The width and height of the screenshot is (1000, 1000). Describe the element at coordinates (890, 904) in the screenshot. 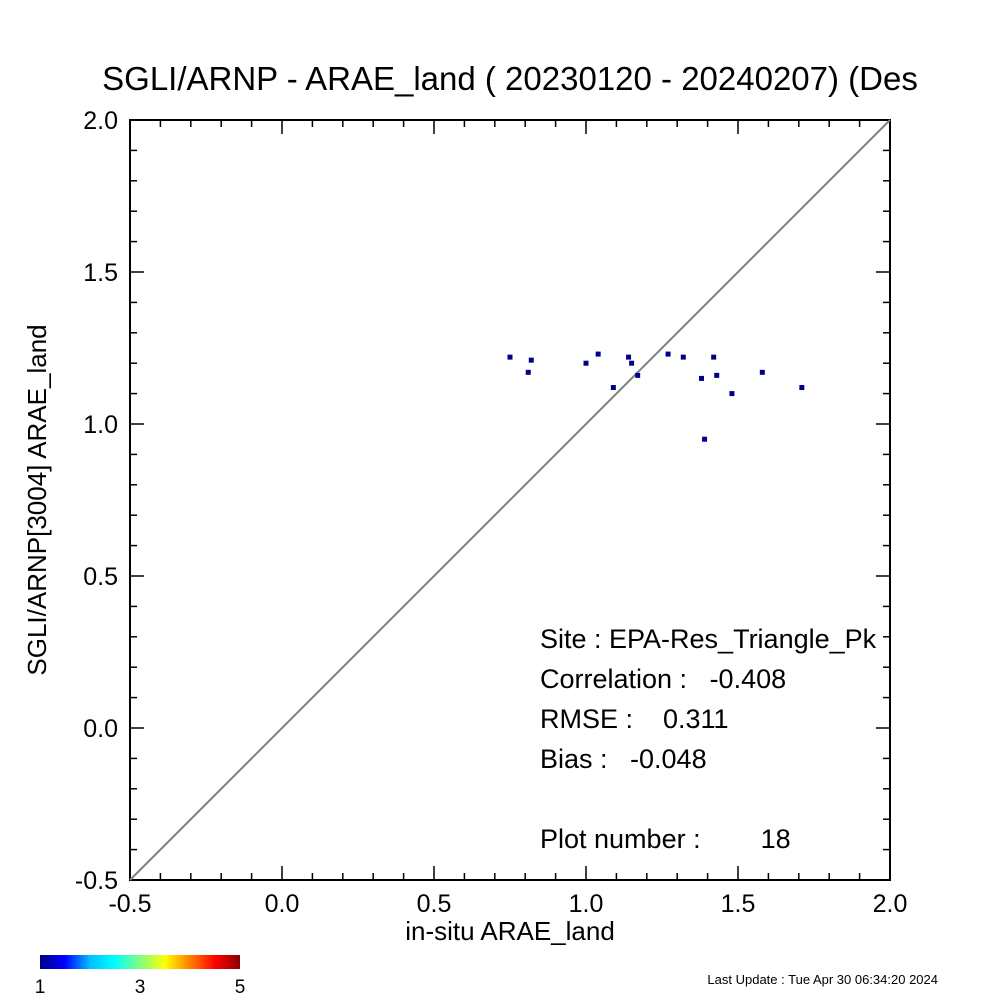

I see `x-tick-label: 2.0` at that location.